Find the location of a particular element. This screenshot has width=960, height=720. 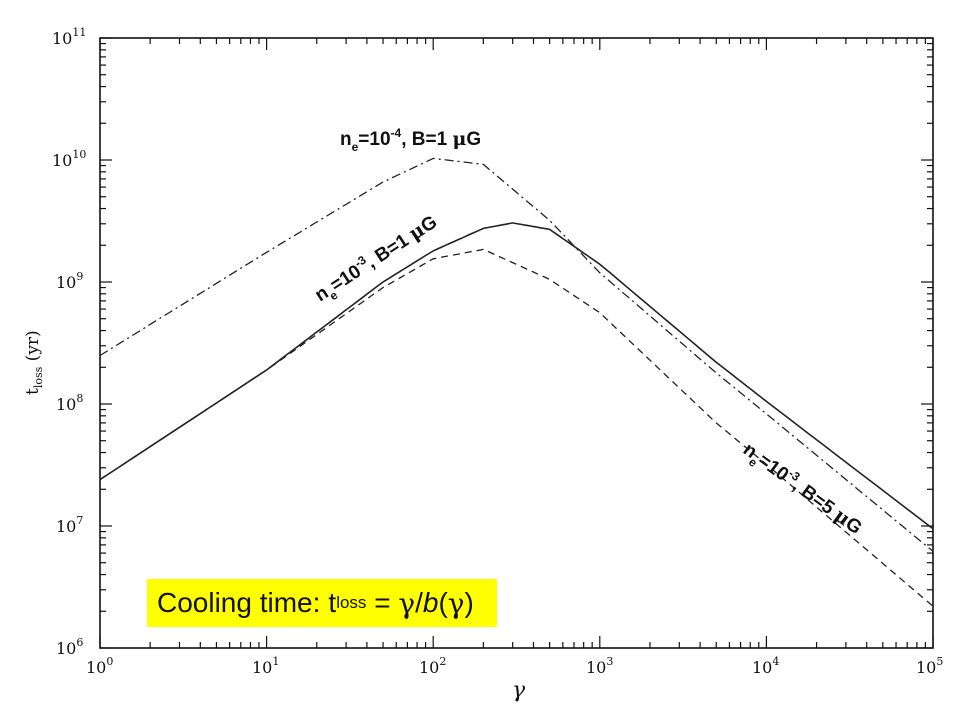

y-tick-labels: 10⁶ 10⁷ 10⁸ 10⁹ 10¹⁰ 10¹¹ is located at coordinates (69, 342).